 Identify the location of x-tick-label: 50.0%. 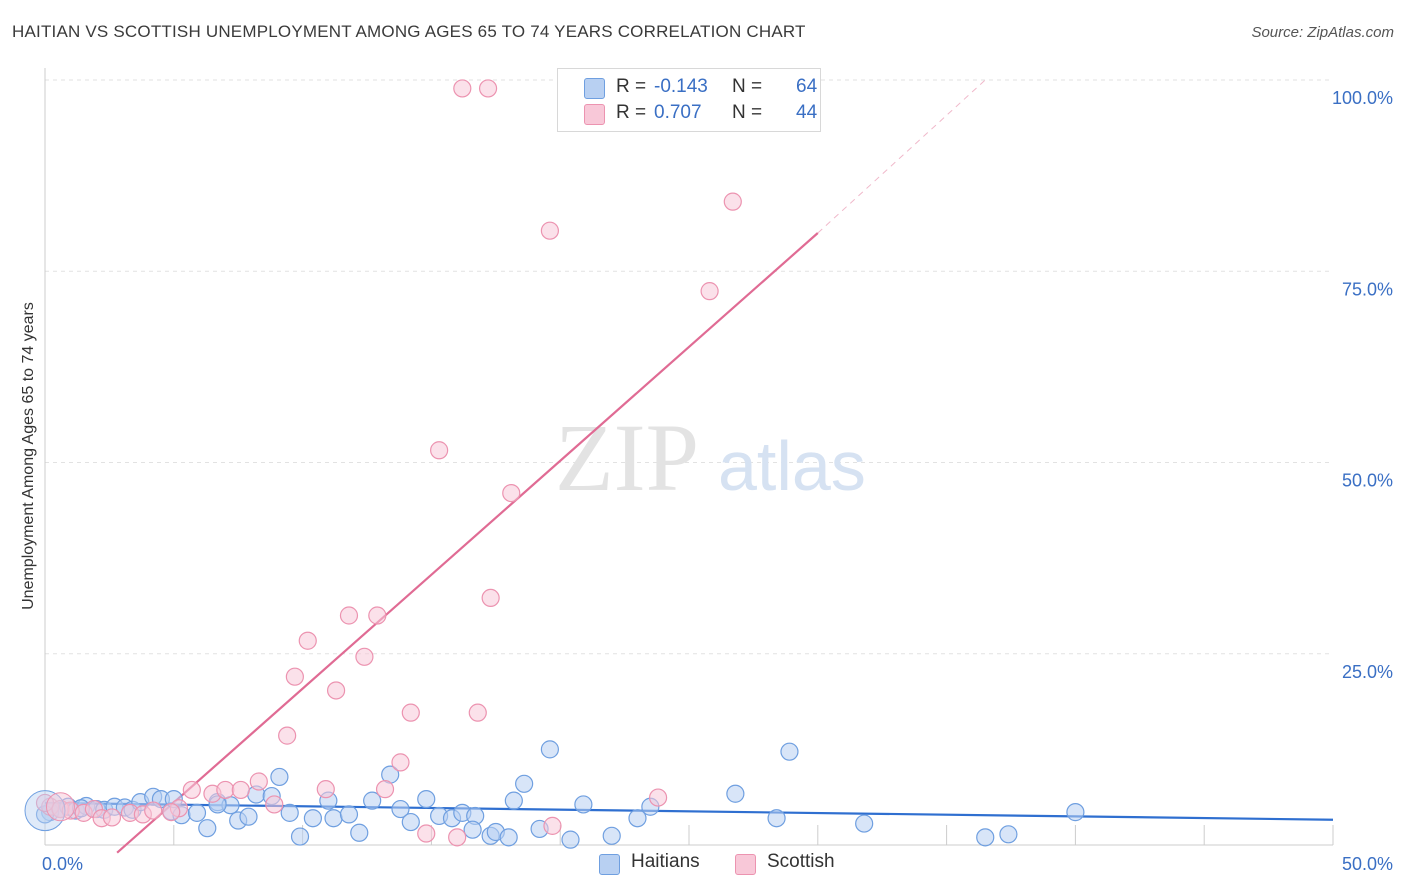
(1367, 864).